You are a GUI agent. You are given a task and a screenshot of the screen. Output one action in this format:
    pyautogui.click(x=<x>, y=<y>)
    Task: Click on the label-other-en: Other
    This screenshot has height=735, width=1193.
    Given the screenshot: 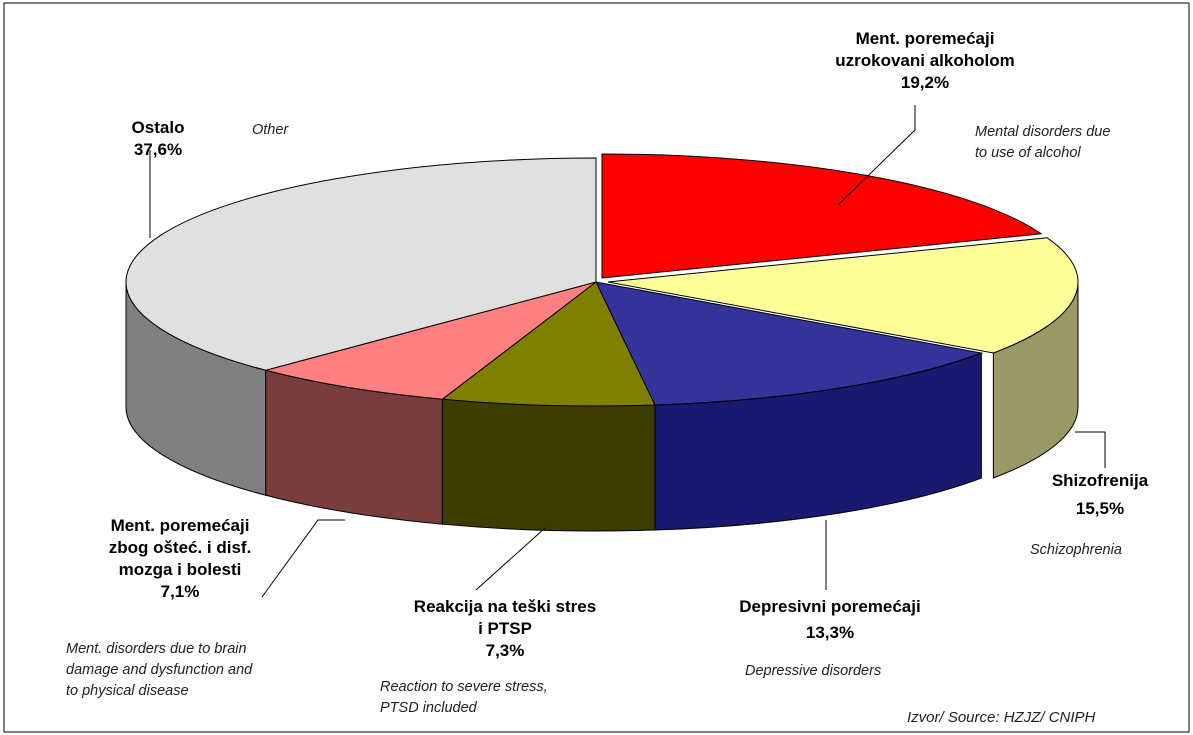 What is the action you would take?
    pyautogui.click(x=270, y=130)
    